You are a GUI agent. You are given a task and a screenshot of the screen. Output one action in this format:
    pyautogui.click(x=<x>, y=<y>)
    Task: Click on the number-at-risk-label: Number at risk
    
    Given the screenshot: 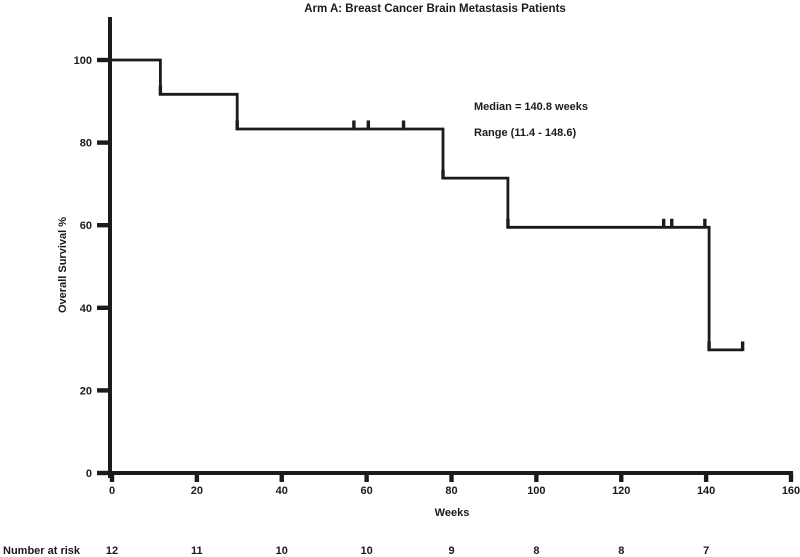 What is the action you would take?
    pyautogui.click(x=42, y=551)
    